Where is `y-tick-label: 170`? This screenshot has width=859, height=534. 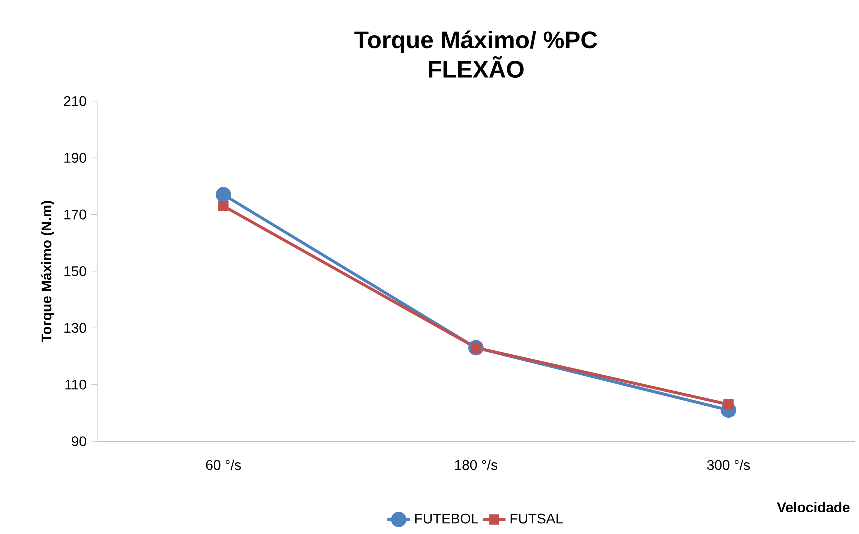
y-tick-label: 170 is located at coordinates (75, 215).